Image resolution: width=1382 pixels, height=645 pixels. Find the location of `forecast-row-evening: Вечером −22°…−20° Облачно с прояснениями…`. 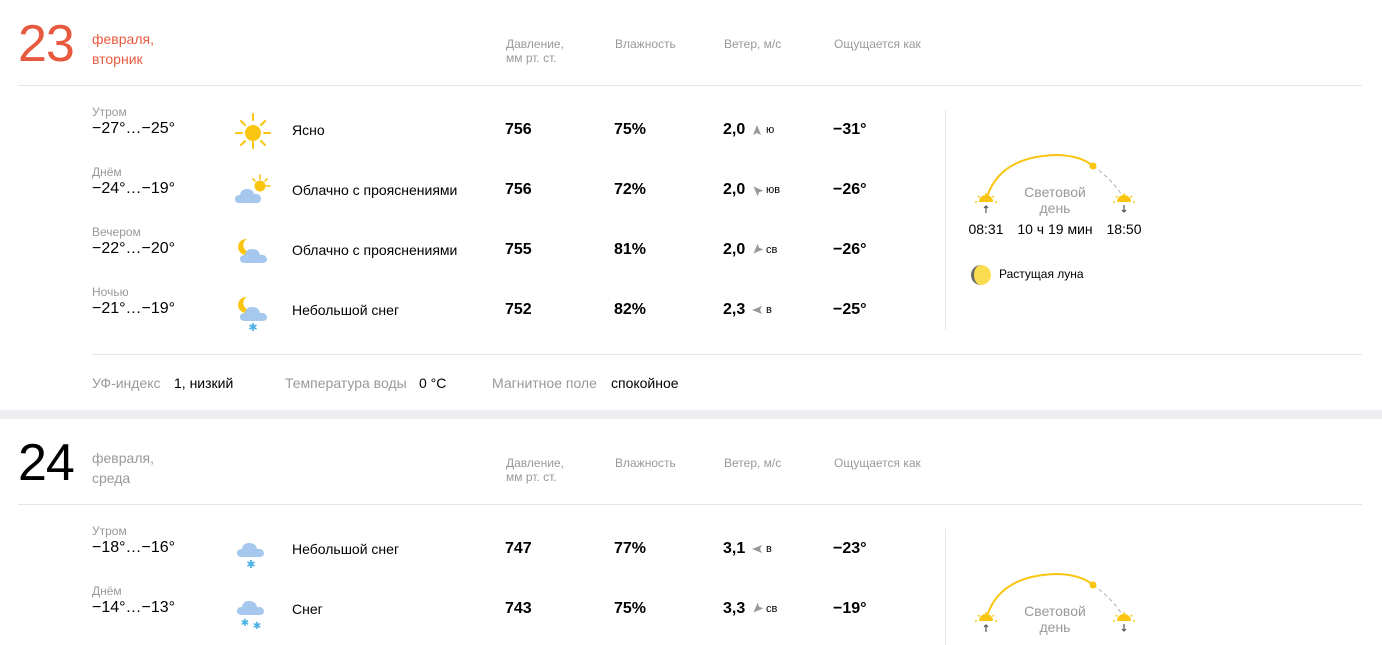

forecast-row-evening: Вечером −22°…−20° Облачно с прояснениями… is located at coordinates (470, 255).